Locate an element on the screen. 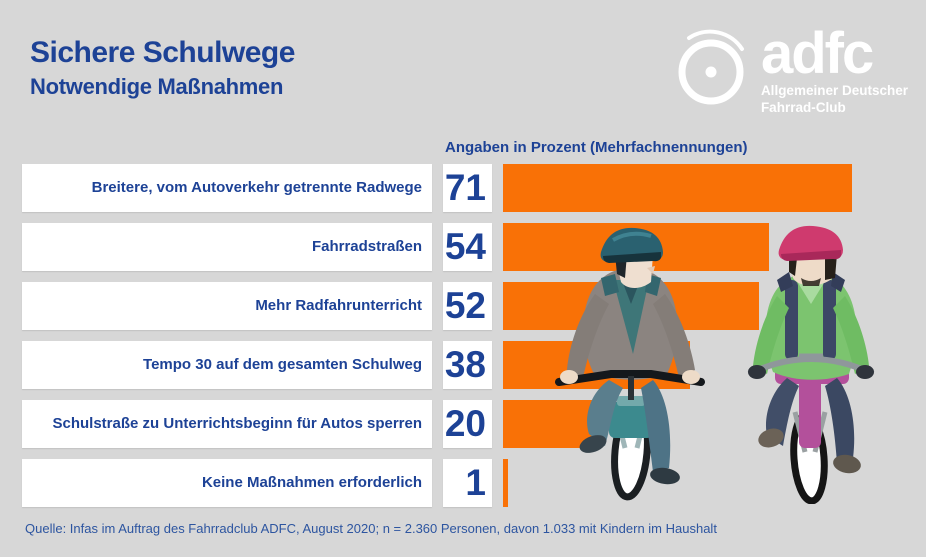  adfc-tagline: Allgemeiner Deutscher Fahrrad-Club is located at coordinates (834, 99).